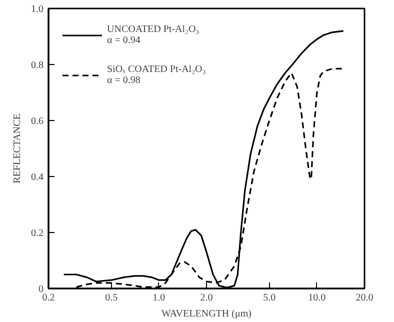  Describe the element at coordinates (37, 233) in the screenshot. I see `y-tick-label: 0.2` at that location.